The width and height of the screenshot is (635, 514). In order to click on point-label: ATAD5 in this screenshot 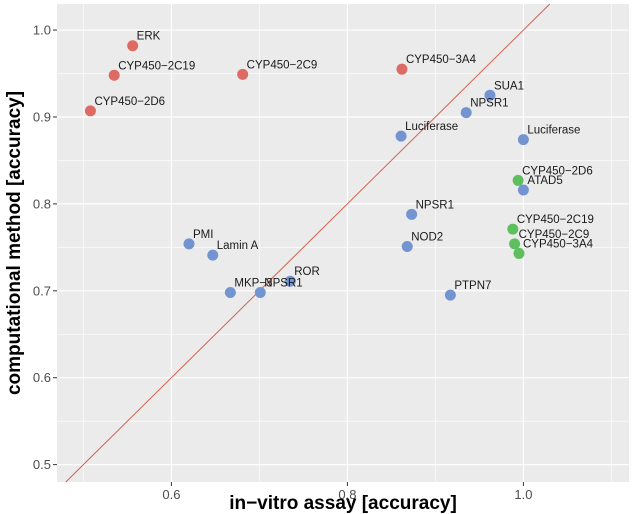, I will do `click(544, 181)`.